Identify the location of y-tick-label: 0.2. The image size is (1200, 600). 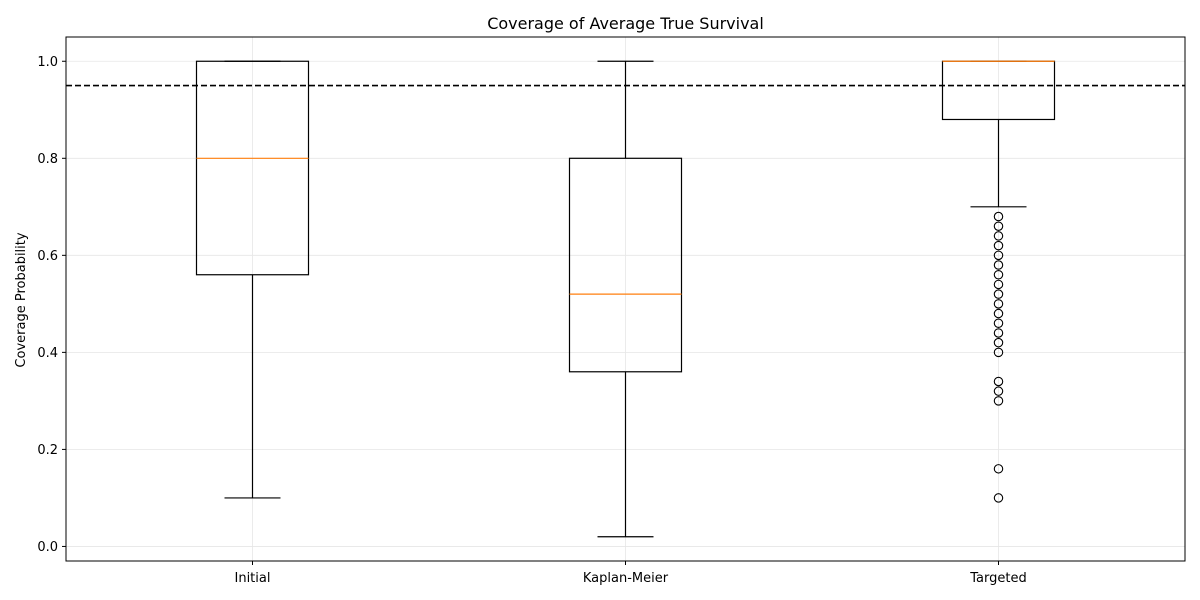
(47, 450).